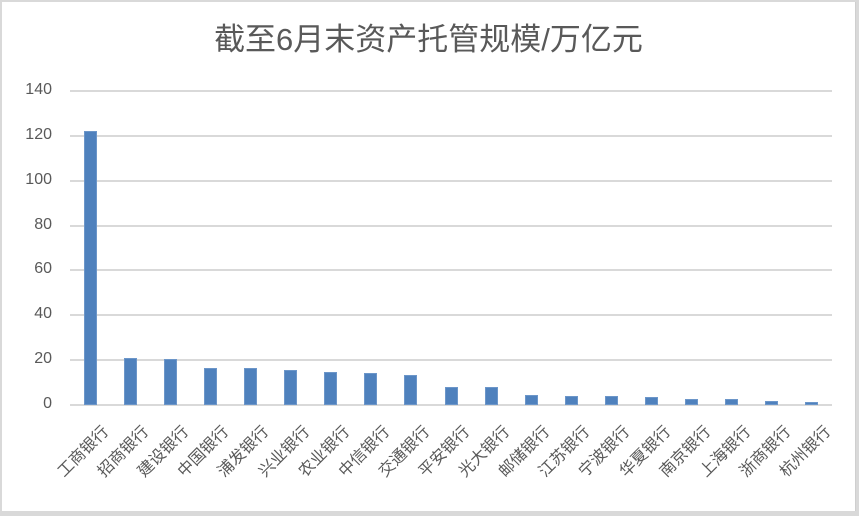 The height and width of the screenshot is (516, 859). Describe the element at coordinates (47, 403) in the screenshot. I see `y-tick-label: 0` at that location.